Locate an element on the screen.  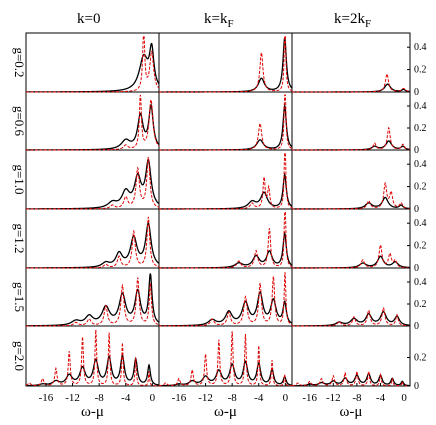
series-black-r3-c0 is located at coordinates (93, 245).